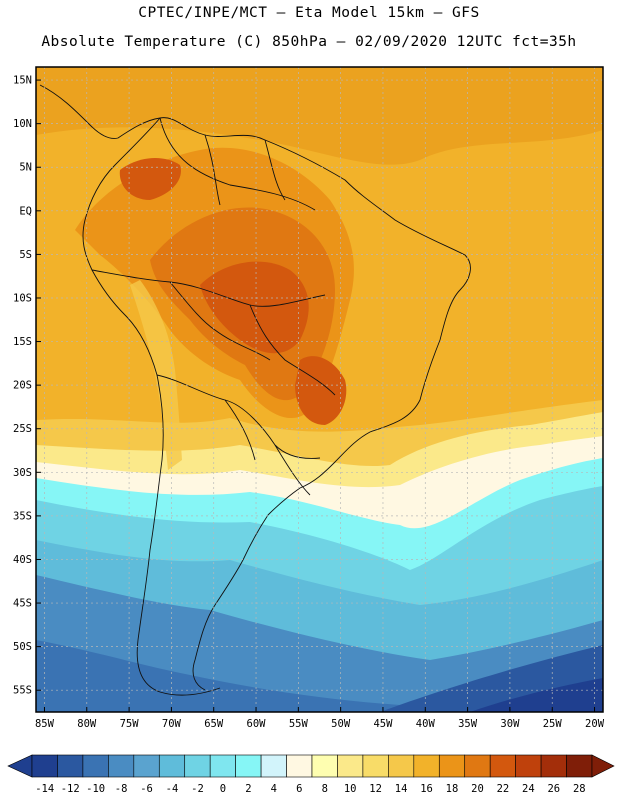 This screenshot has height=800, width=618. I want to click on lat-tick-label: 40S, so click(22, 560).